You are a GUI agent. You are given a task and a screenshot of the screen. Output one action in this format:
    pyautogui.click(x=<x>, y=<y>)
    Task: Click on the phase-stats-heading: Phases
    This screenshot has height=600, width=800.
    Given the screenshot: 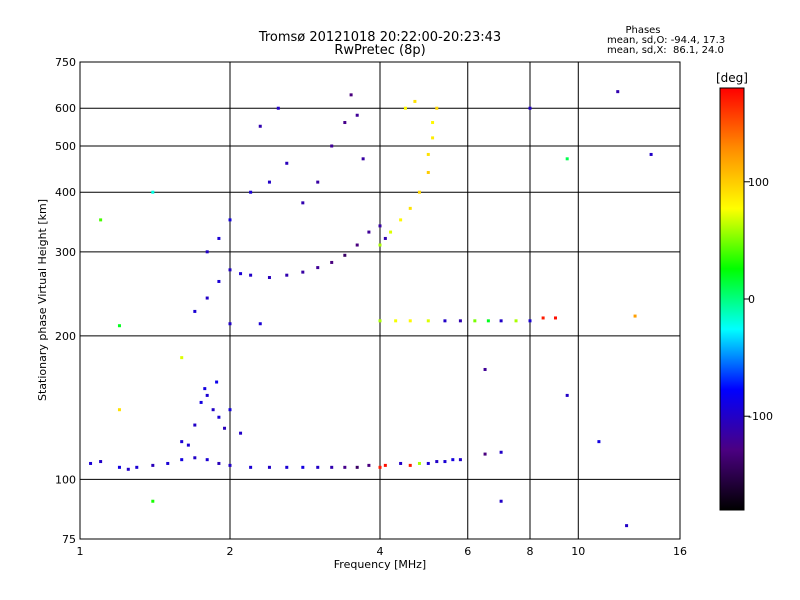 What is the action you would take?
    pyautogui.click(x=642, y=30)
    